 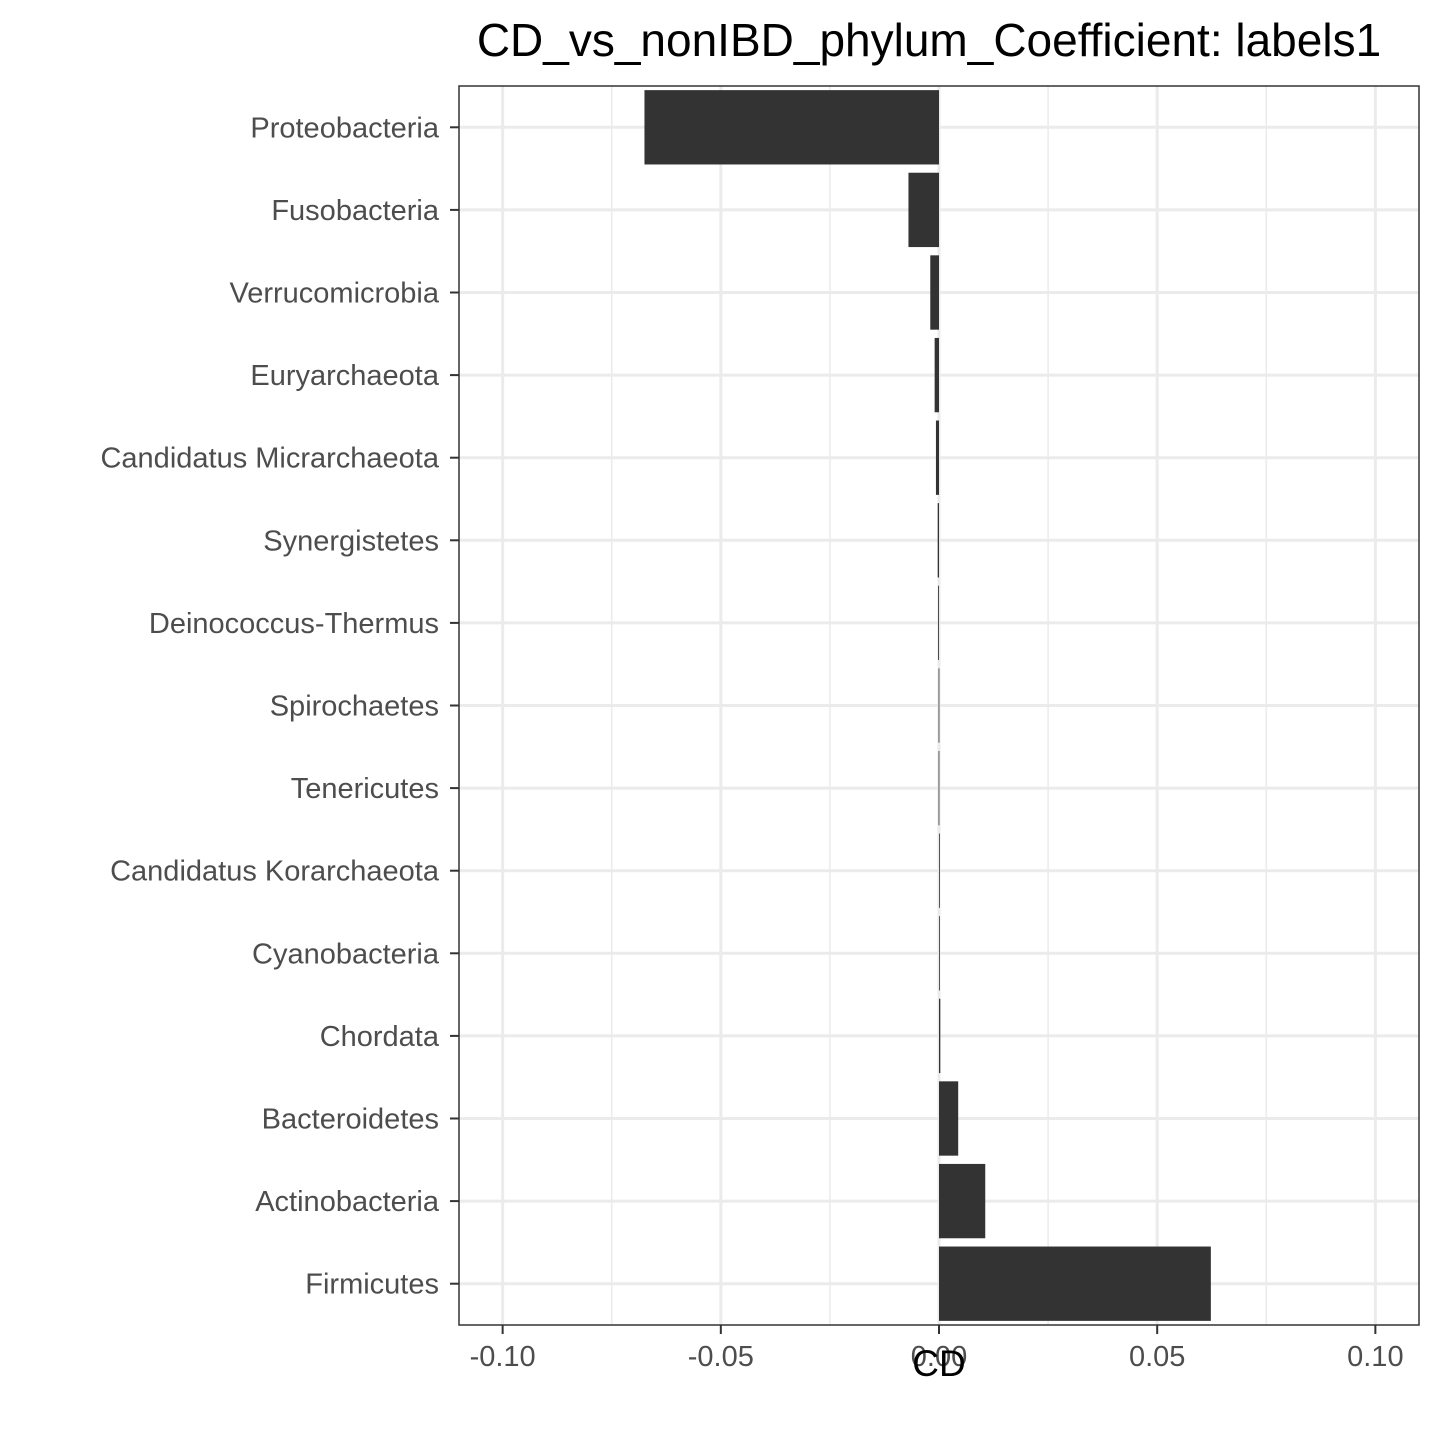 I want to click on bar-chordata, so click(x=940, y=1036).